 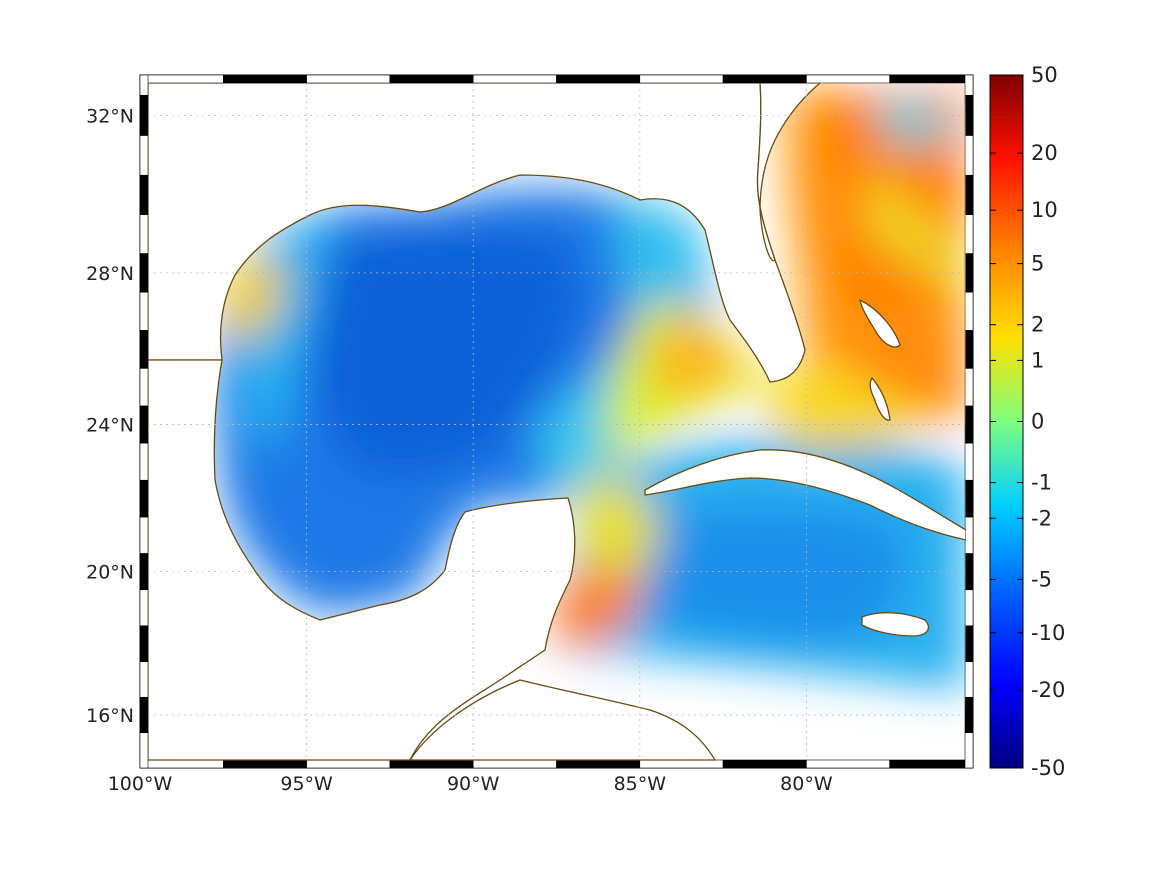 I want to click on y-tick-label: 16°N, so click(x=110, y=716).